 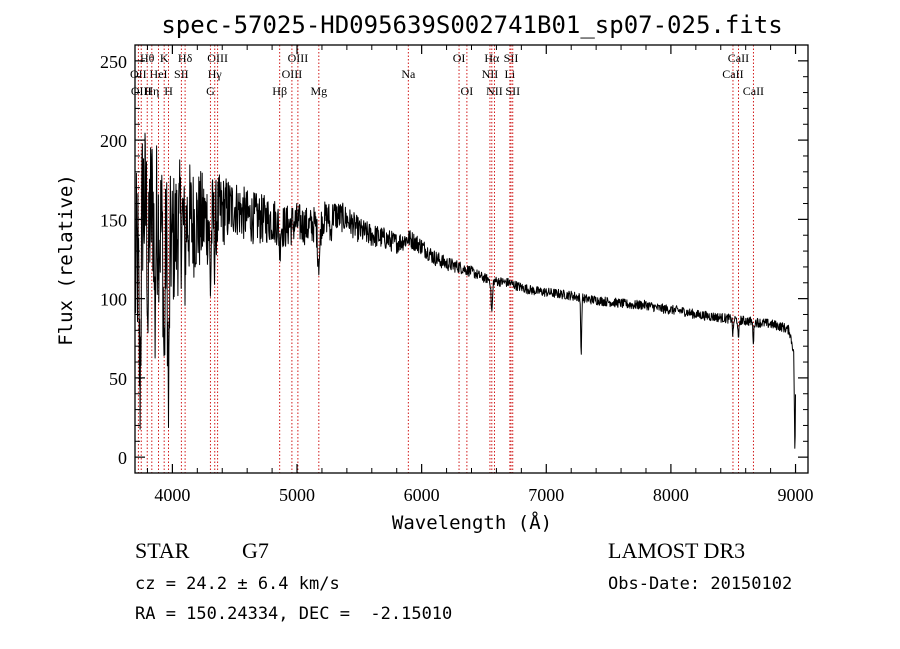 What do you see at coordinates (510, 74) in the screenshot?
I see `line-marker-label: Li` at bounding box center [510, 74].